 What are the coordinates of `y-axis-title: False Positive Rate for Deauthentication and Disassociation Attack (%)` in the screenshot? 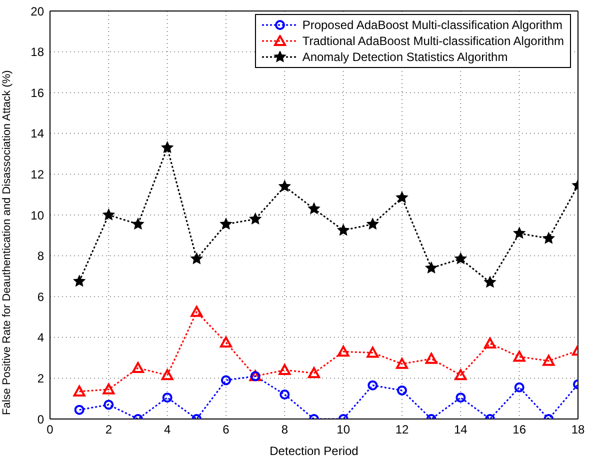 It's located at (6, 242).